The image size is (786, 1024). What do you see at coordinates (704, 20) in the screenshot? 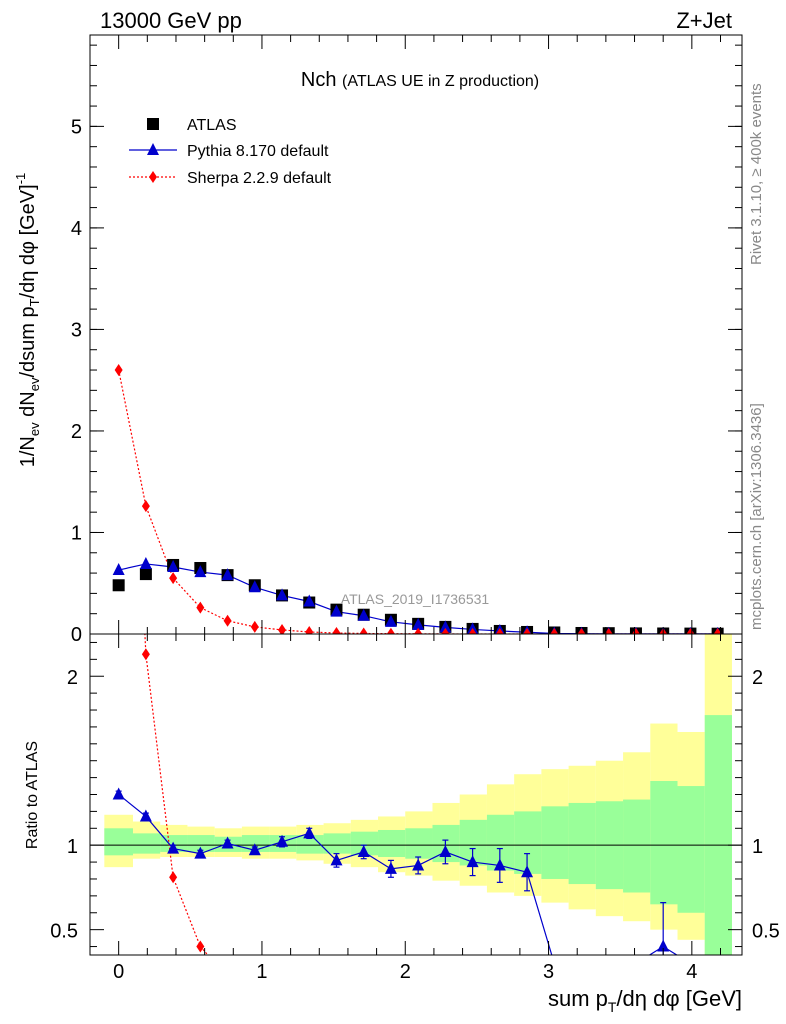
I see `header-right: Z+Jet` at bounding box center [704, 20].